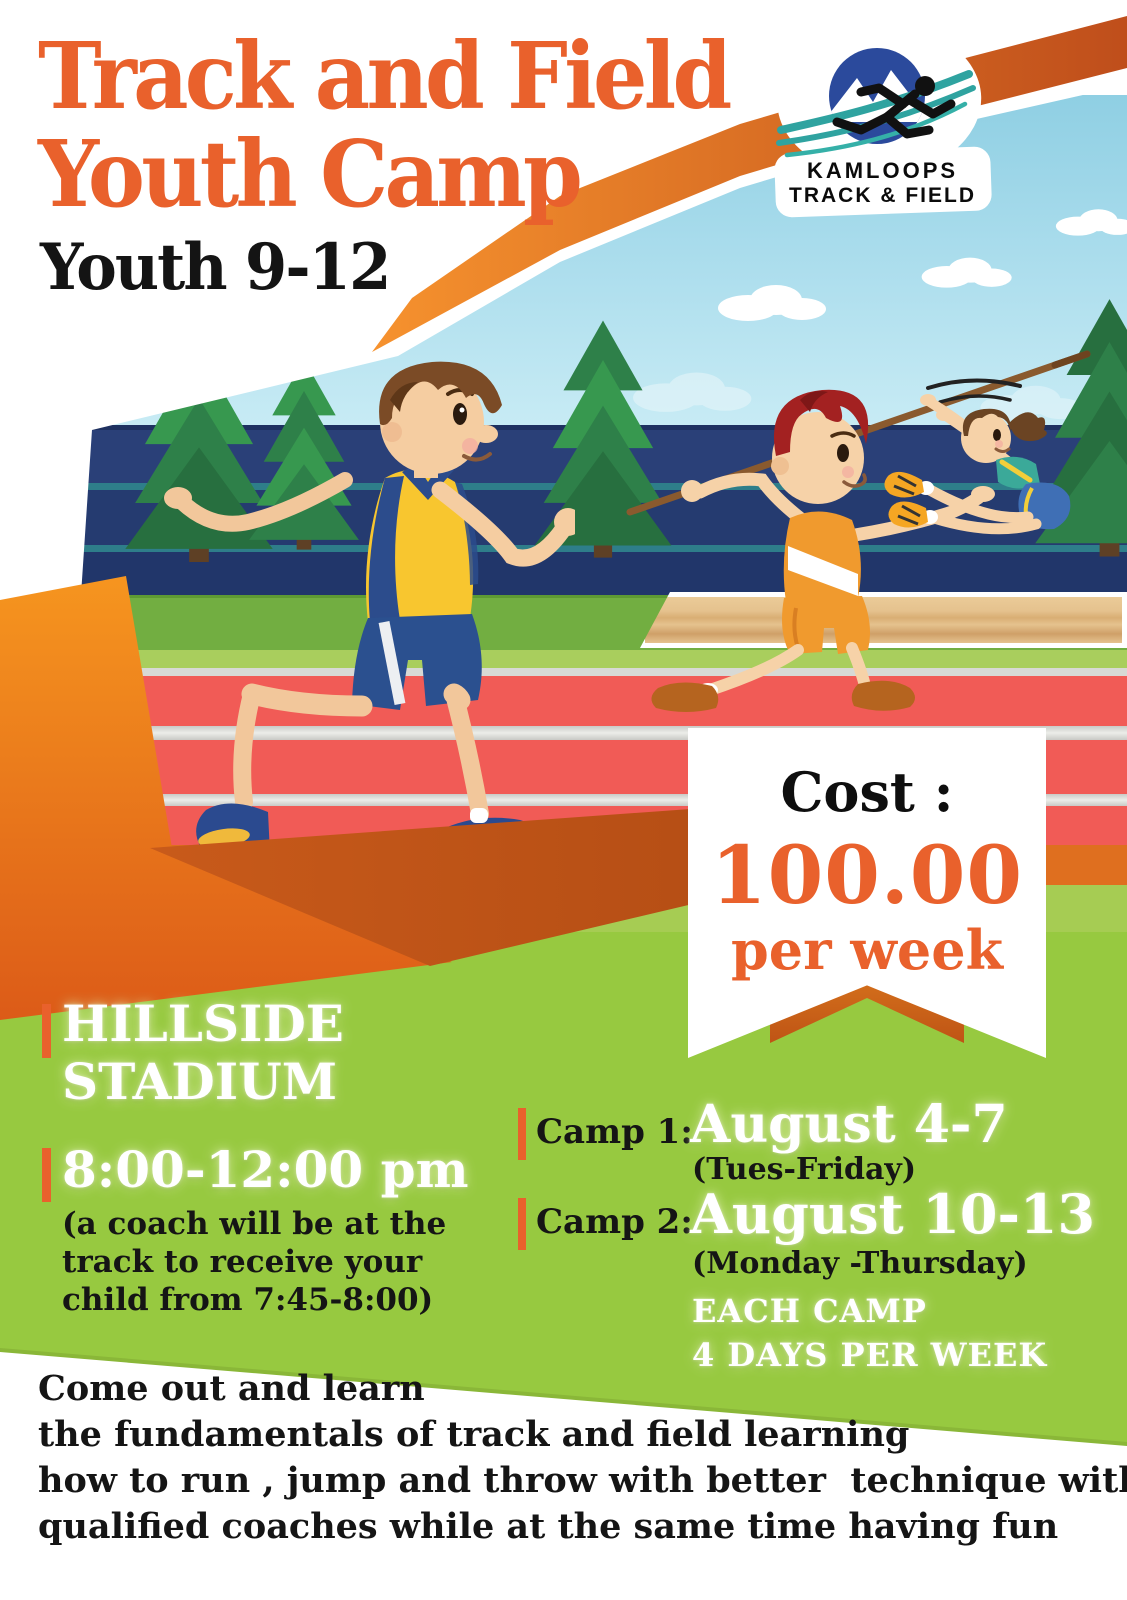 The image size is (1127, 1600). I want to click on age-group-subtitle: Youth 9-12, so click(215, 267).